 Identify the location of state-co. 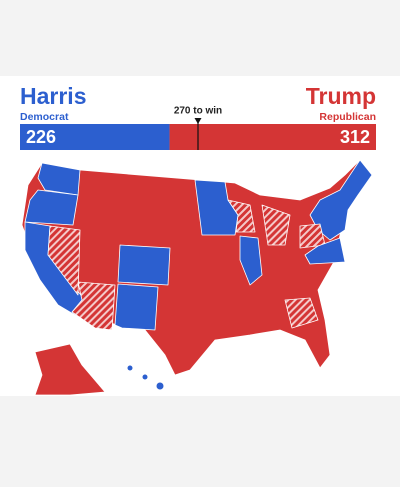
(144, 265).